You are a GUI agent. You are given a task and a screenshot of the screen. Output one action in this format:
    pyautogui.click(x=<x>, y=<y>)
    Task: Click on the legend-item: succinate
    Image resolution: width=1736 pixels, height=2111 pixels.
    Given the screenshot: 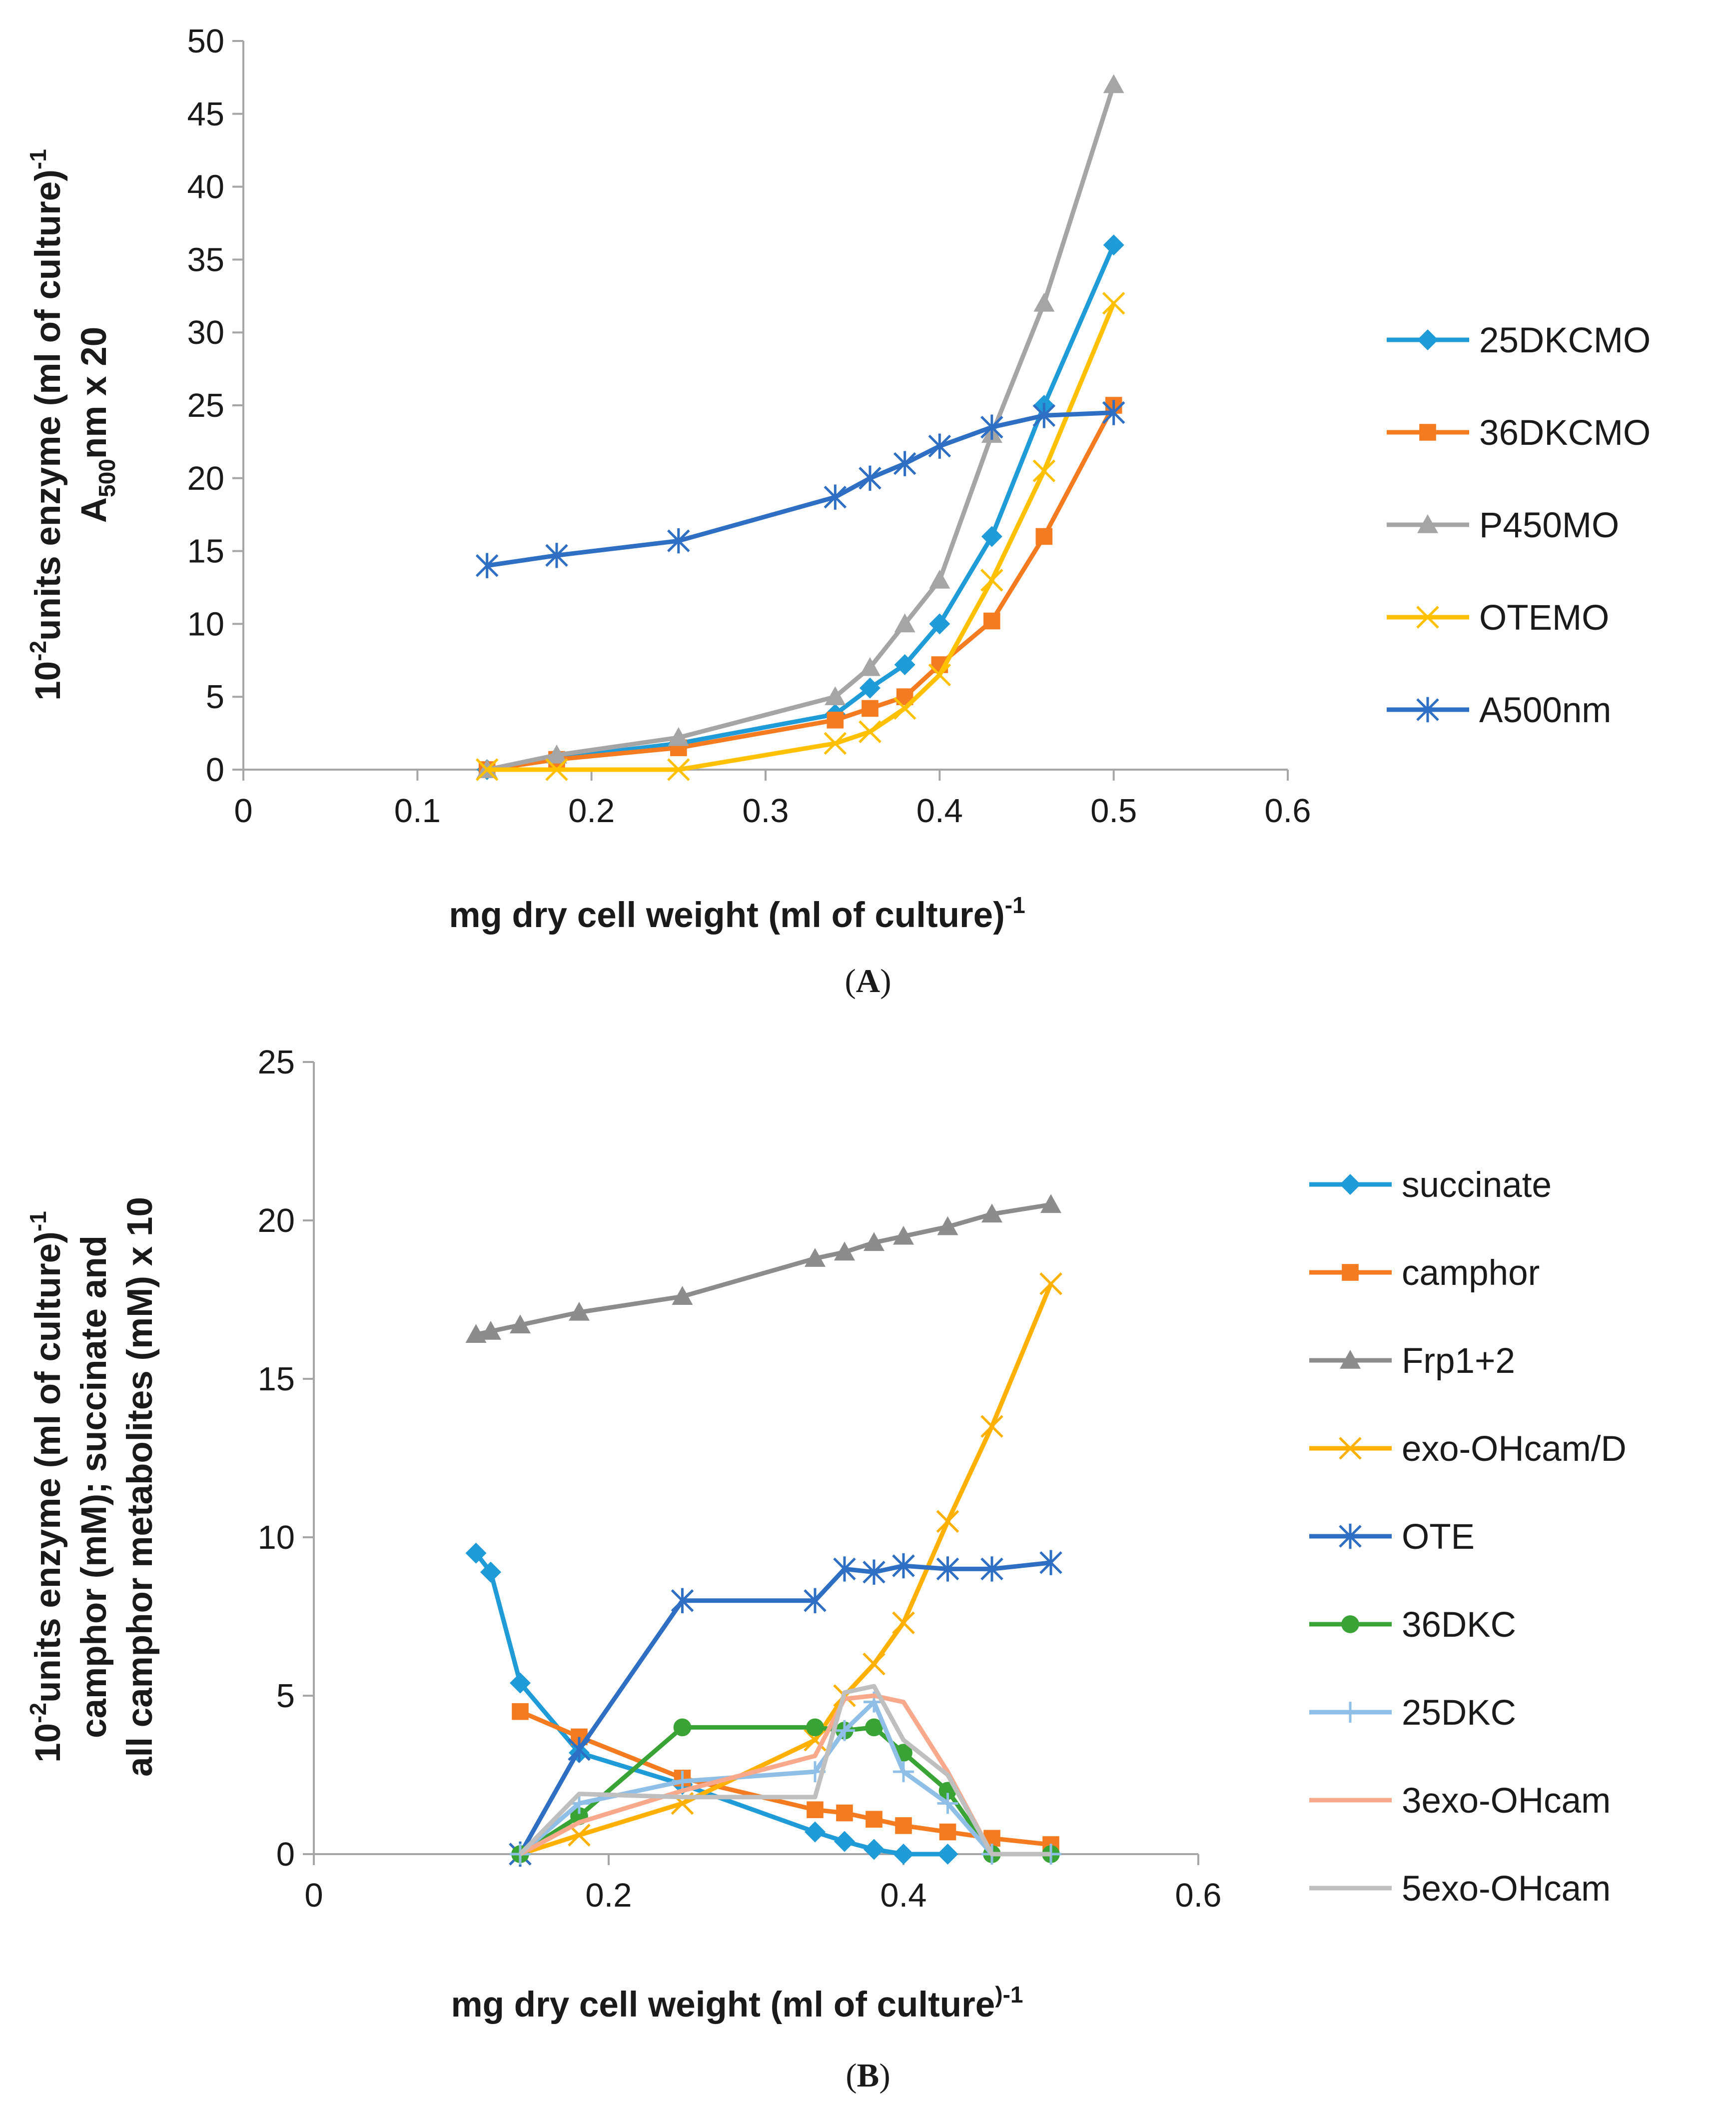 What is the action you would take?
    pyautogui.click(x=1430, y=1185)
    